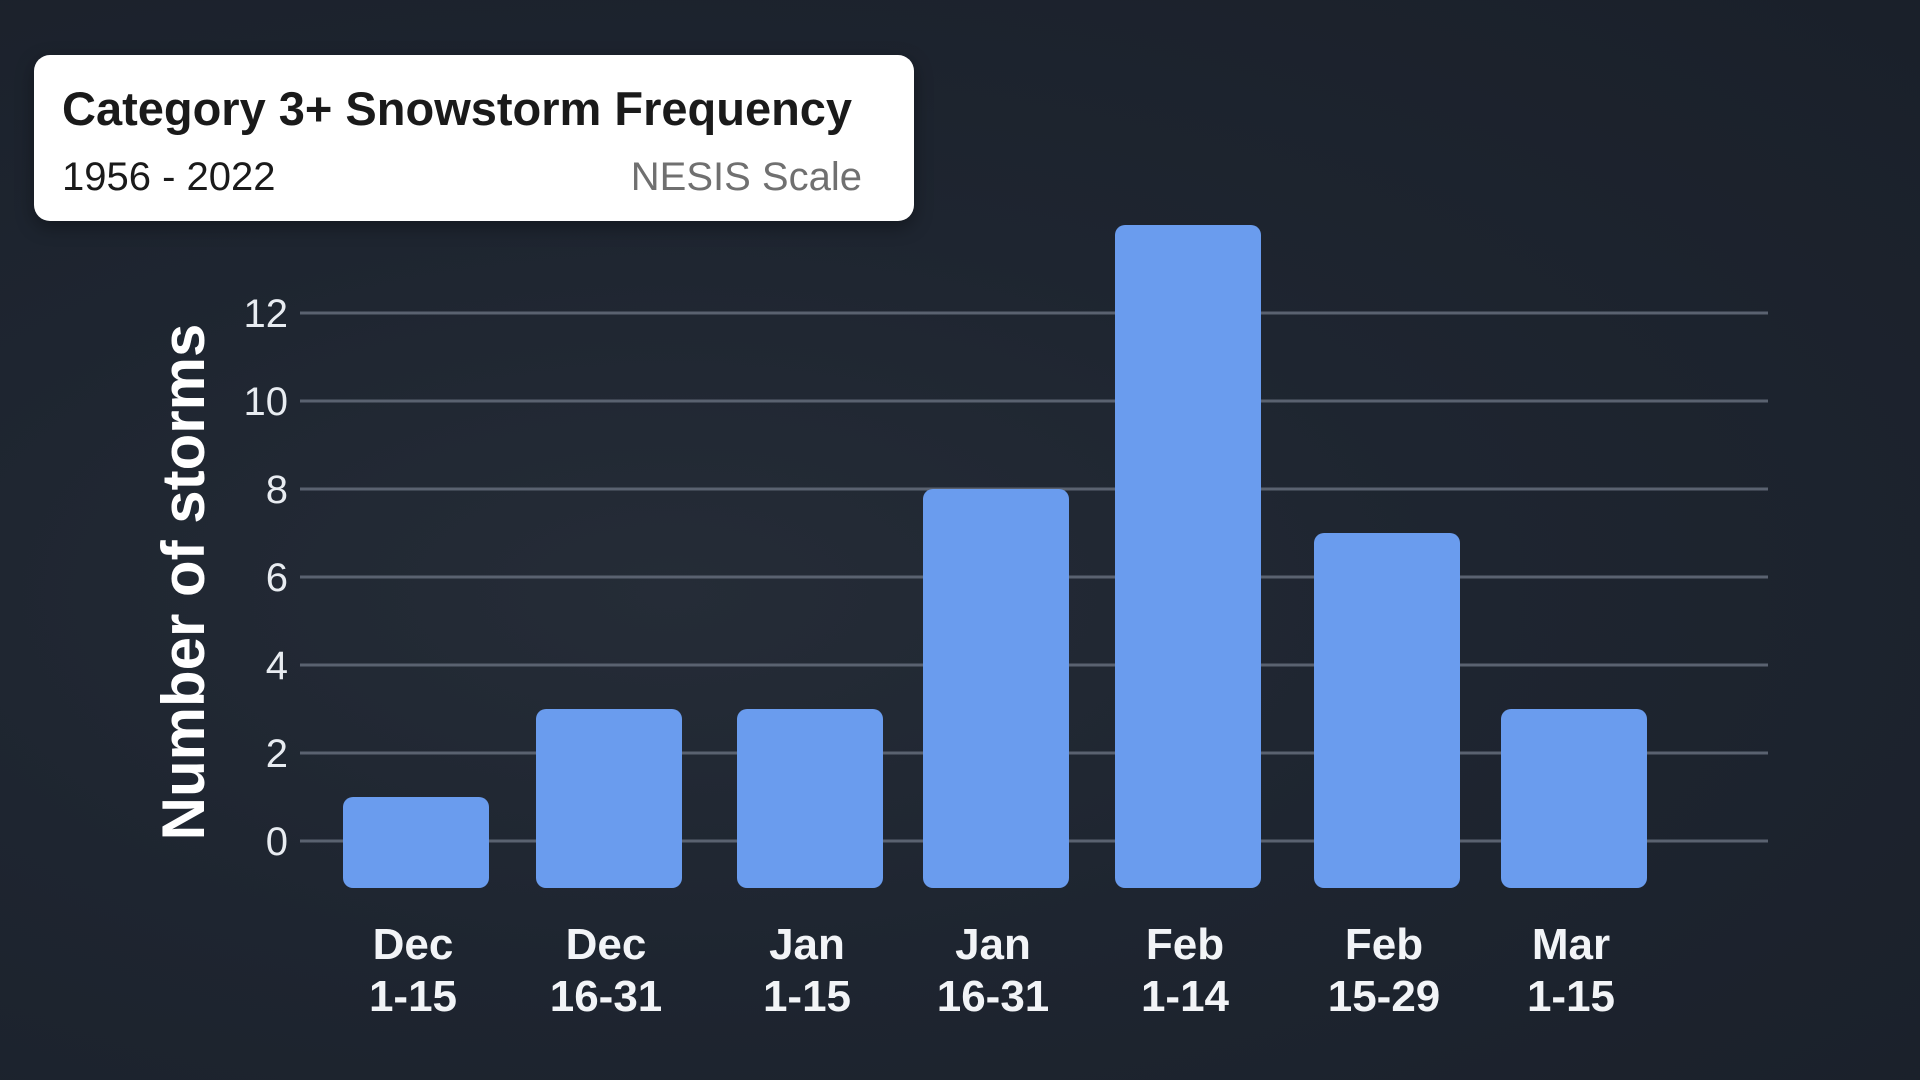 This screenshot has width=1920, height=1080. What do you see at coordinates (1571, 944) in the screenshot?
I see `x-tick-label-line: Mar` at bounding box center [1571, 944].